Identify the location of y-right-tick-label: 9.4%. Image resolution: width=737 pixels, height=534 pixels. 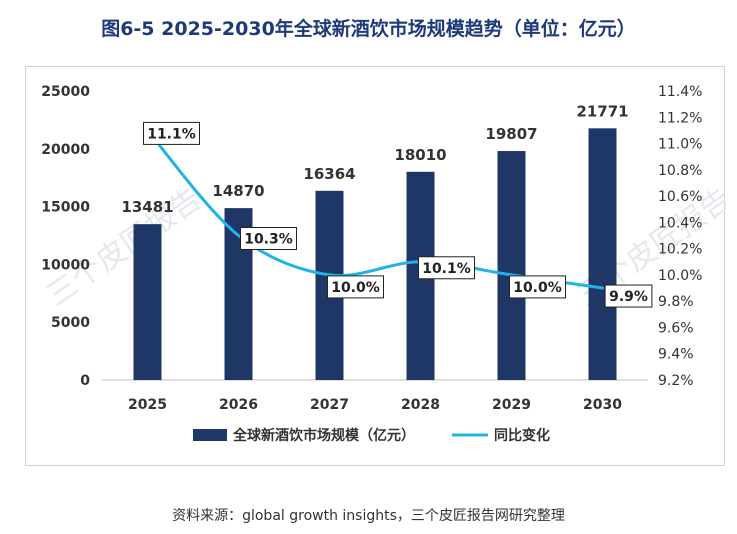
(676, 355).